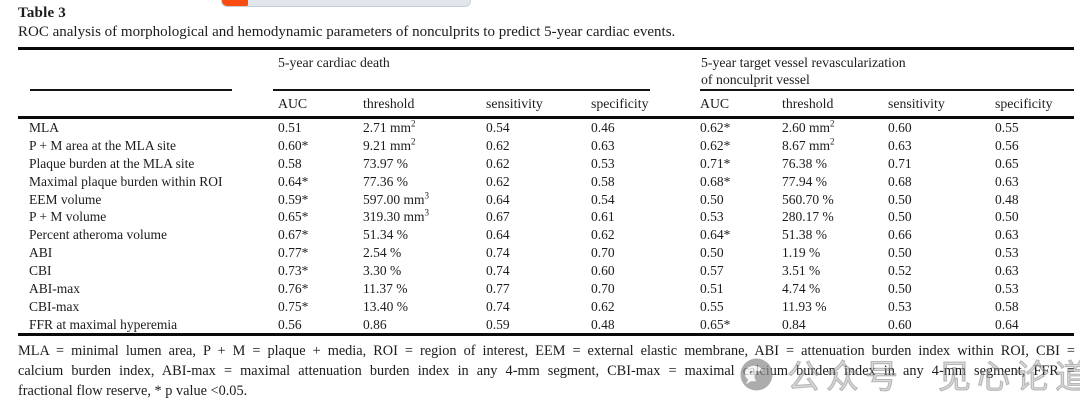  I want to click on table-cell: 0.67*, so click(293, 235).